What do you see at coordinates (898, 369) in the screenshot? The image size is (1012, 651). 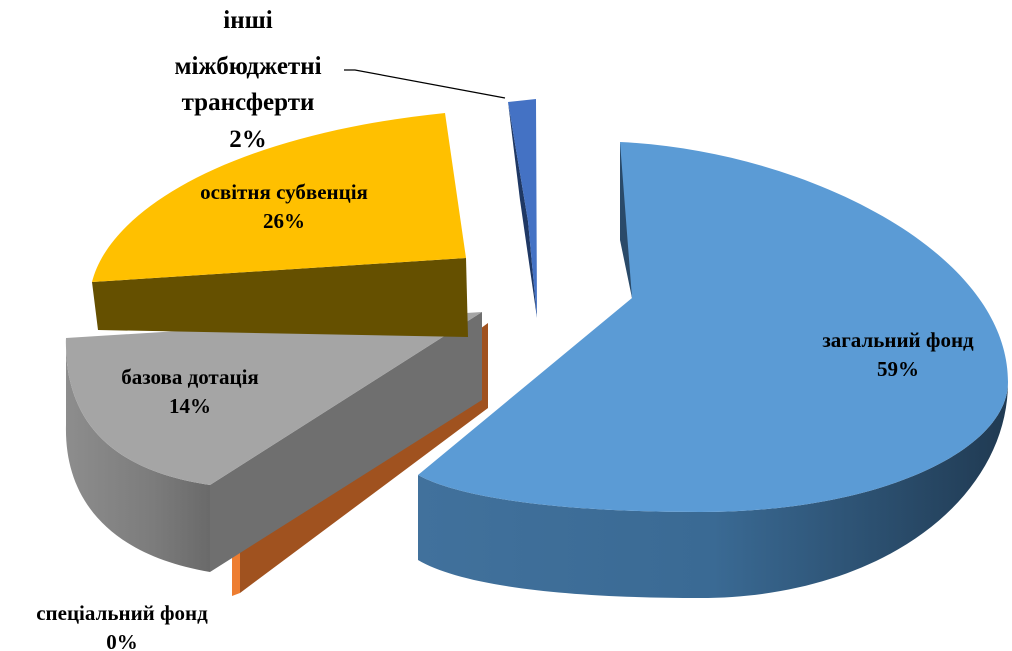 I see `slice-value-general-fund: 59%` at bounding box center [898, 369].